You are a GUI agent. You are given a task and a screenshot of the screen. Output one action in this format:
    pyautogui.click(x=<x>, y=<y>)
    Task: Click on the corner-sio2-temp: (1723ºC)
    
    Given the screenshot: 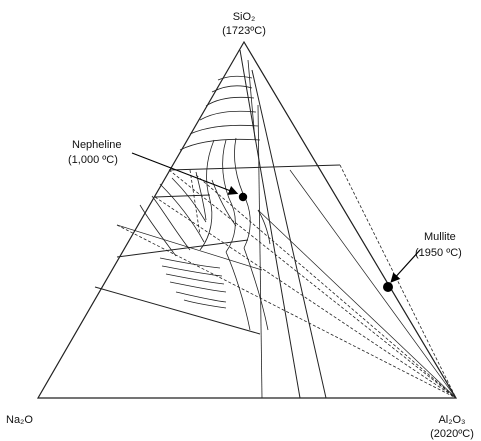 What is the action you would take?
    pyautogui.click(x=244, y=31)
    